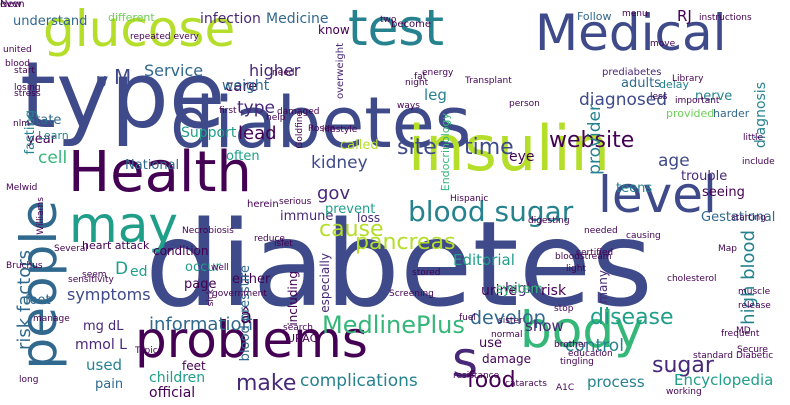 The height and width of the screenshot is (405, 790). What do you see at coordinates (554, 291) in the screenshot?
I see `cloud-word: risk` at bounding box center [554, 291].